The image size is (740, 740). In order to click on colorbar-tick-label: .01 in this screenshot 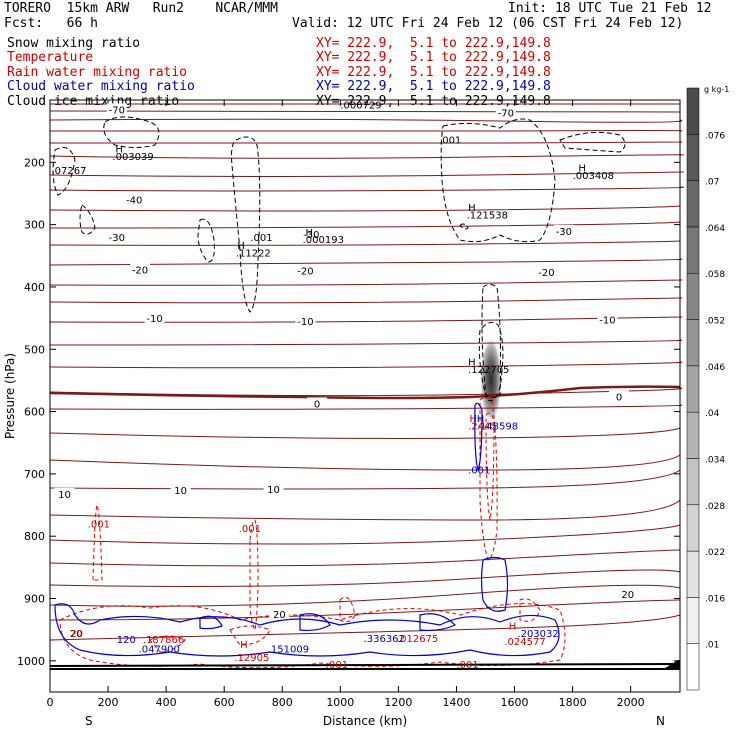, I will do `click(712, 646)`.